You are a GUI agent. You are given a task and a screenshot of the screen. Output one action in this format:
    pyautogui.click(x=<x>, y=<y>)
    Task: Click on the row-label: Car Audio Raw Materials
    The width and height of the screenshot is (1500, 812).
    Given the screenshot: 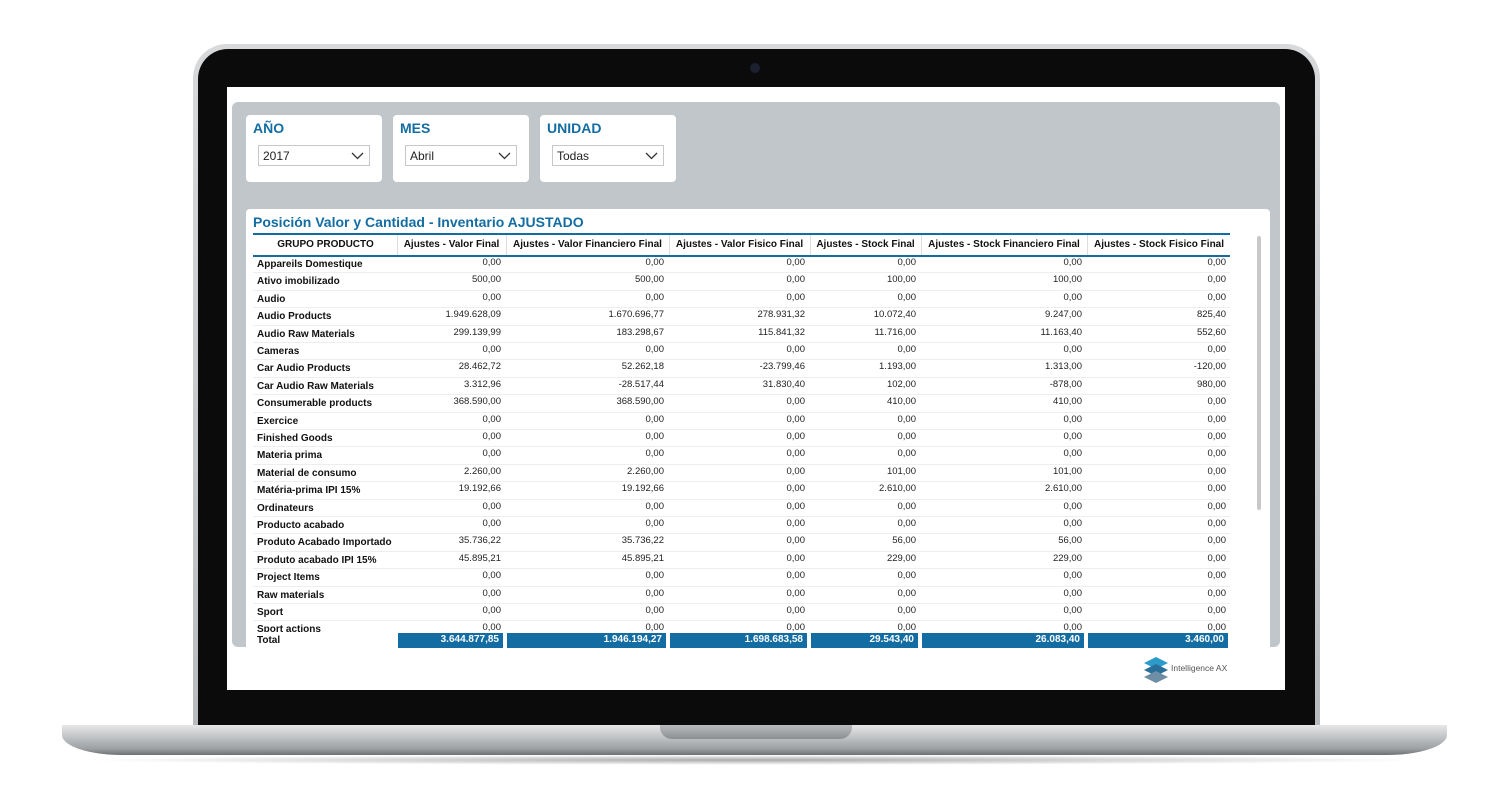 What is the action you would take?
    pyautogui.click(x=315, y=386)
    